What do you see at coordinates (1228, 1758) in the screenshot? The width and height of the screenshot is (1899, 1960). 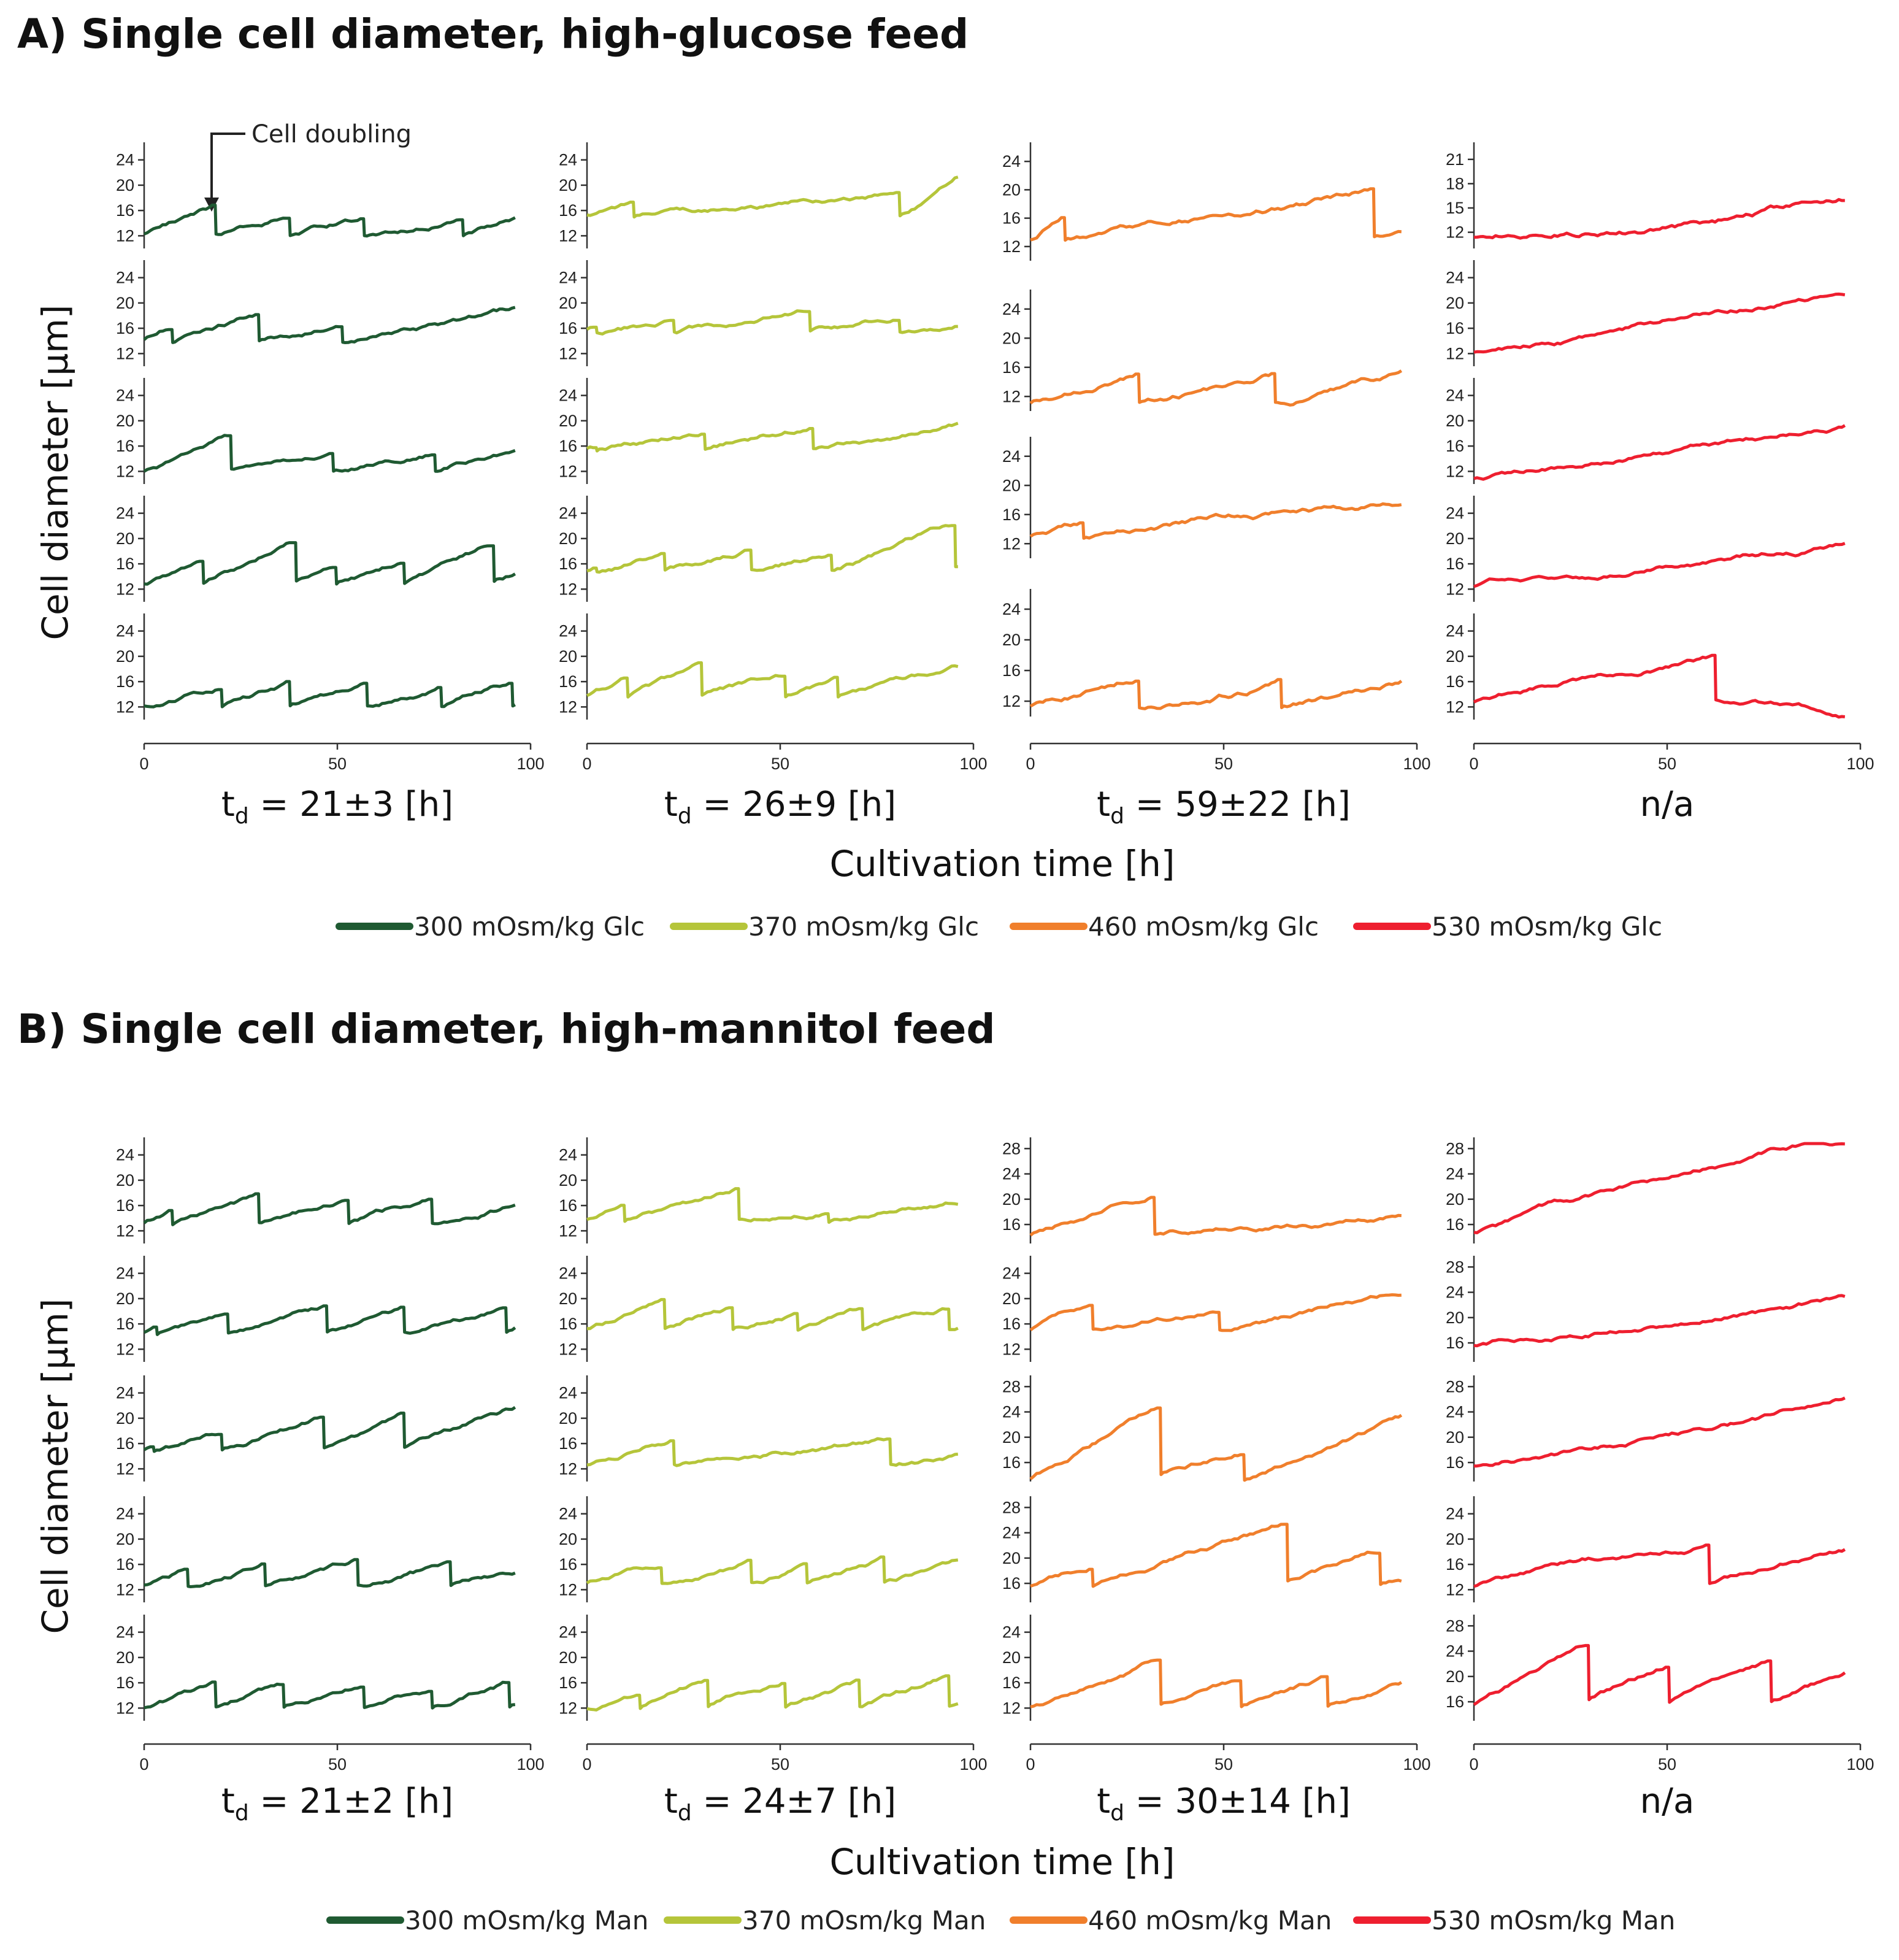 I see `x-axis-B-3: 0 50 100` at bounding box center [1228, 1758].